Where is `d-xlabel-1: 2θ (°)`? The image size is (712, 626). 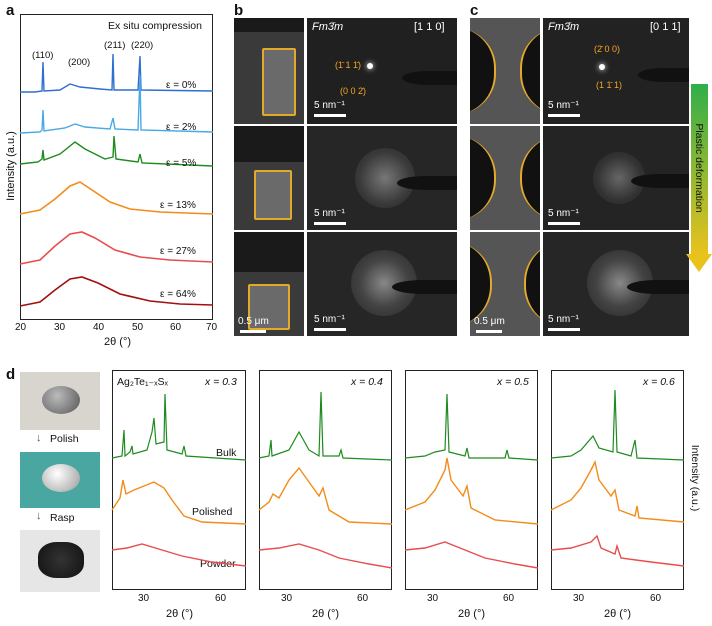
d-xlabel-1: 2θ (°) is located at coordinates (326, 614).